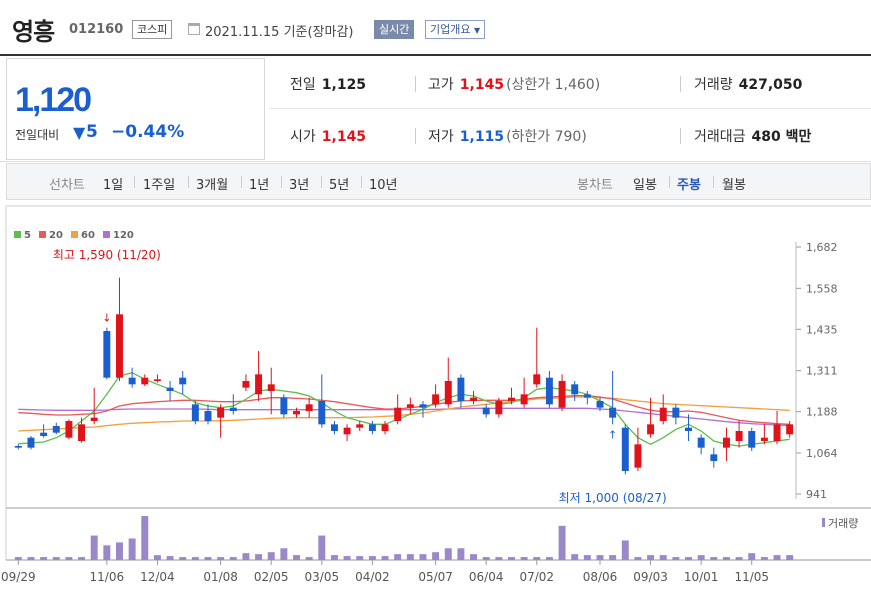  What do you see at coordinates (79, 132) in the screenshot?
I see `down-arrow-icon: ▼` at bounding box center [79, 132].